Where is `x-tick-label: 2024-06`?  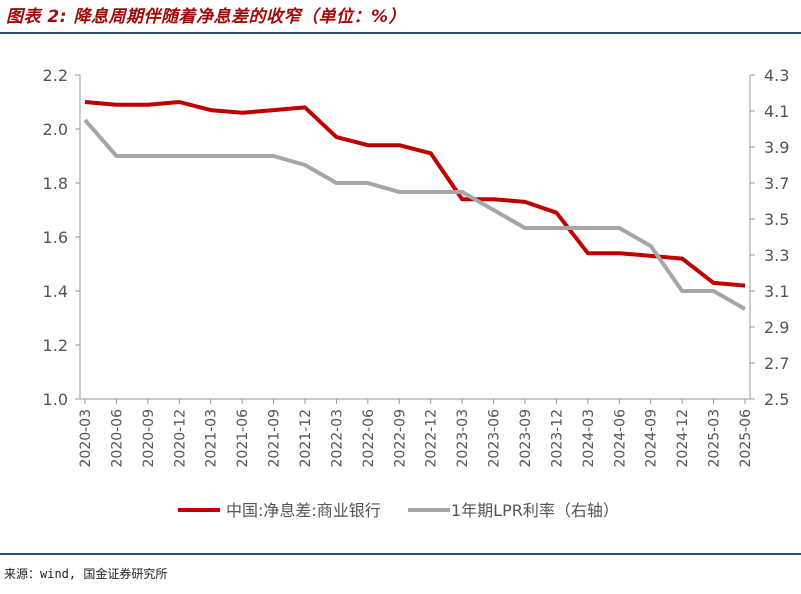
x-tick-label: 2024-06 is located at coordinates (620, 438).